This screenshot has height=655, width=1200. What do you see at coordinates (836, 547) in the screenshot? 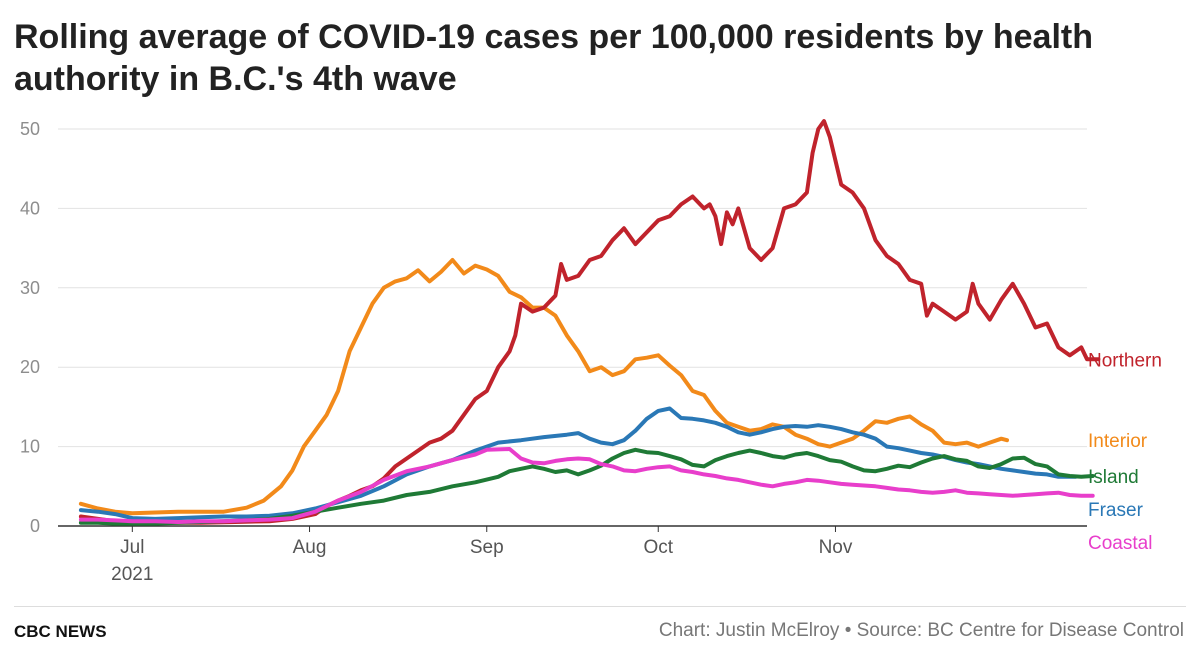
I see `x-tick-label: Nov` at bounding box center [836, 547].